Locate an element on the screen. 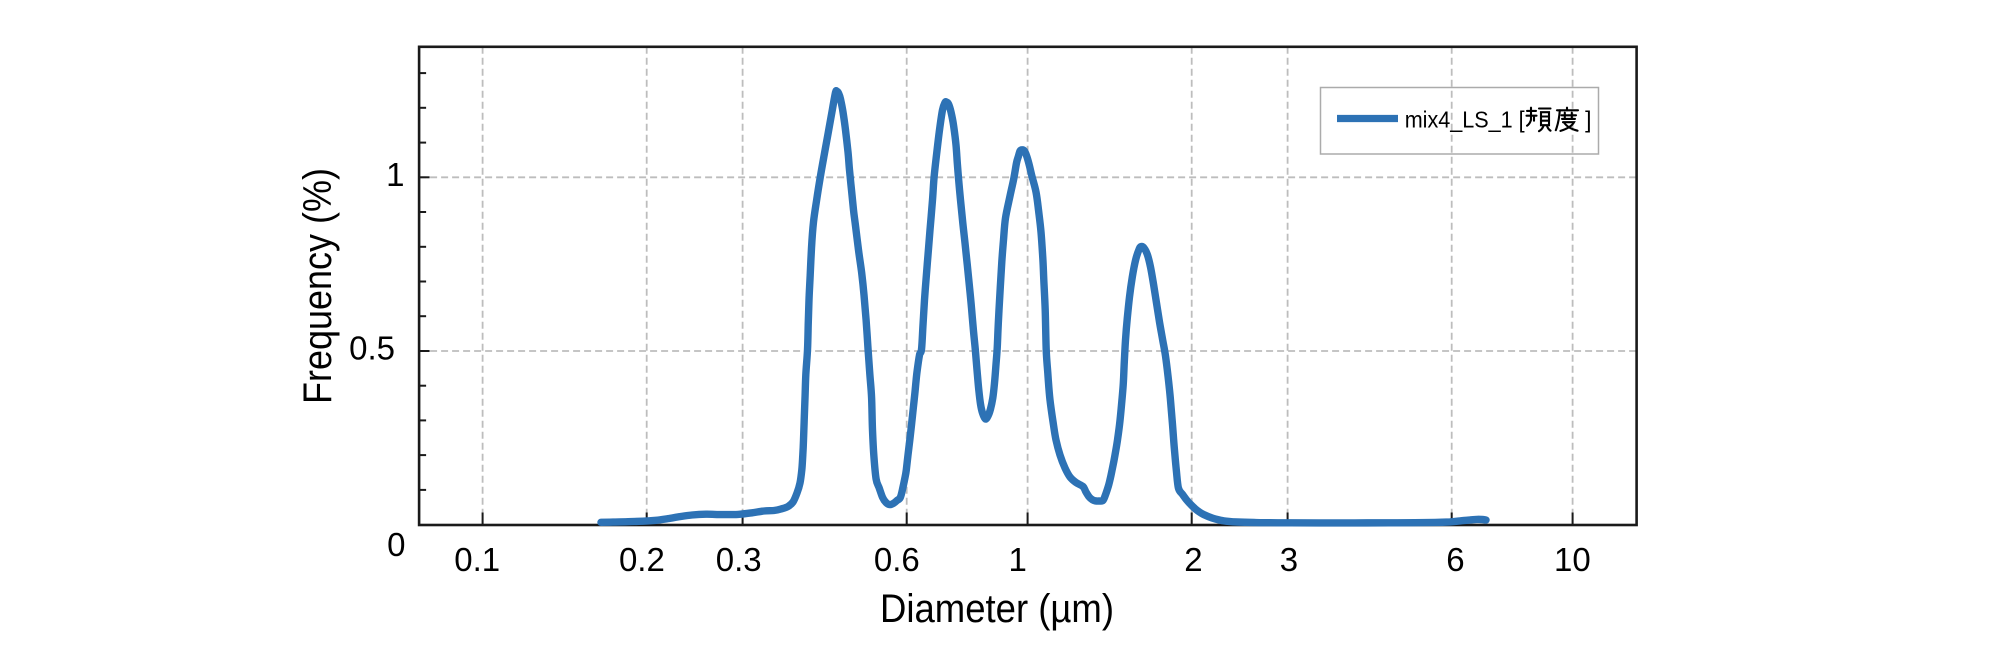 The image size is (2000, 654). svg-text: 0.6 is located at coordinates (897, 559).